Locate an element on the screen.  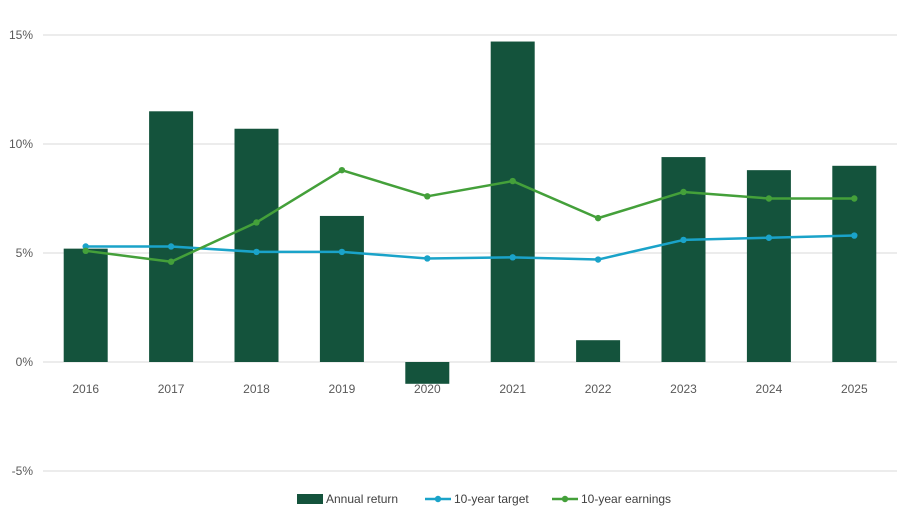
x-tick-label: 2024 is located at coordinates (769, 389).